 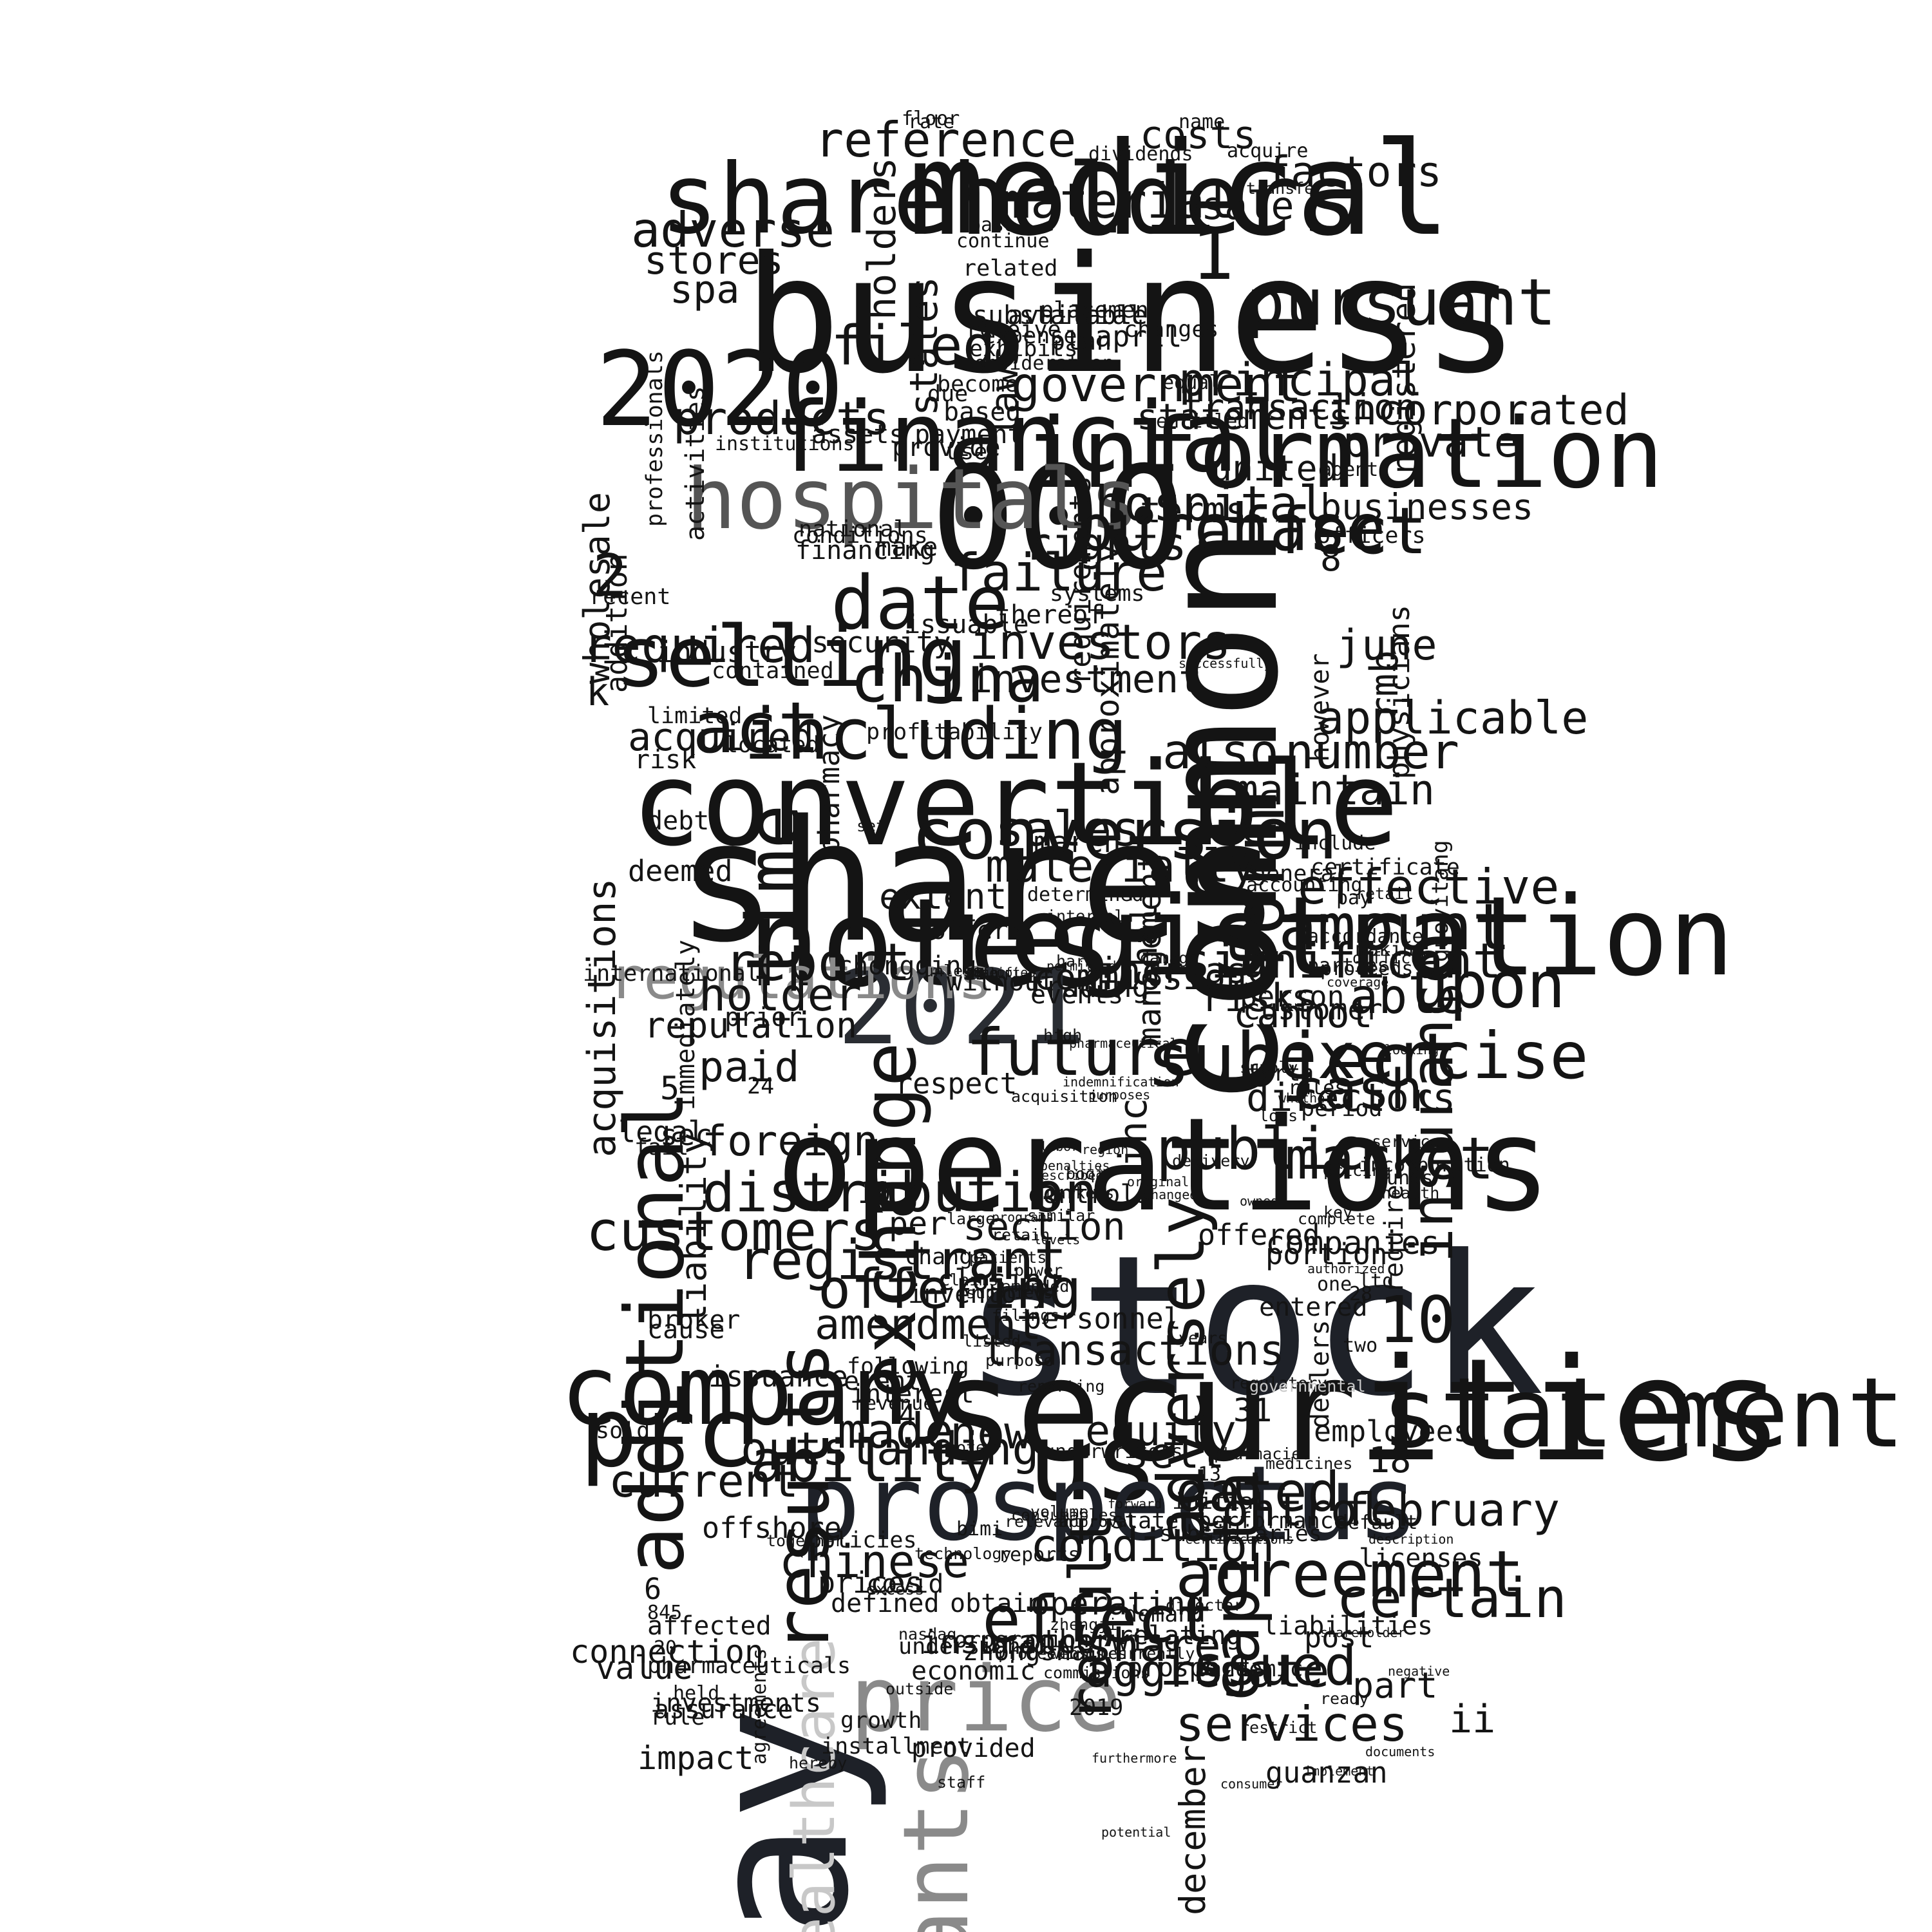 I want to click on word-physicians: physicians, so click(x=1399, y=692).